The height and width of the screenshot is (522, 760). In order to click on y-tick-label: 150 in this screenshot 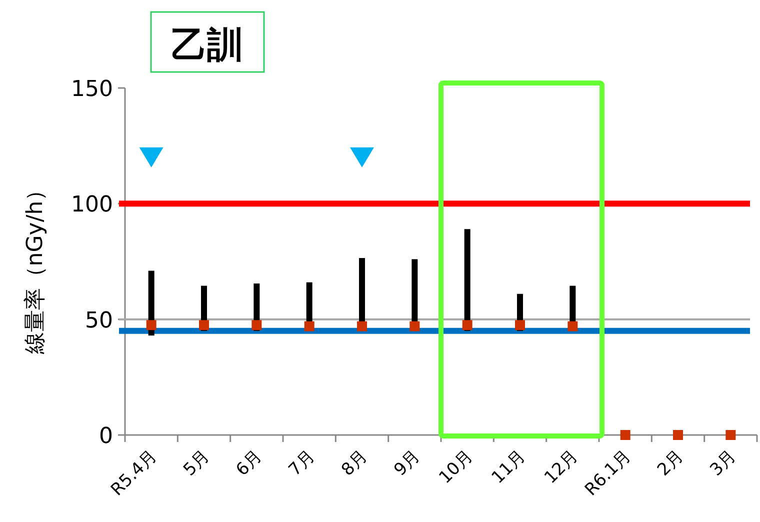, I will do `click(92, 89)`.